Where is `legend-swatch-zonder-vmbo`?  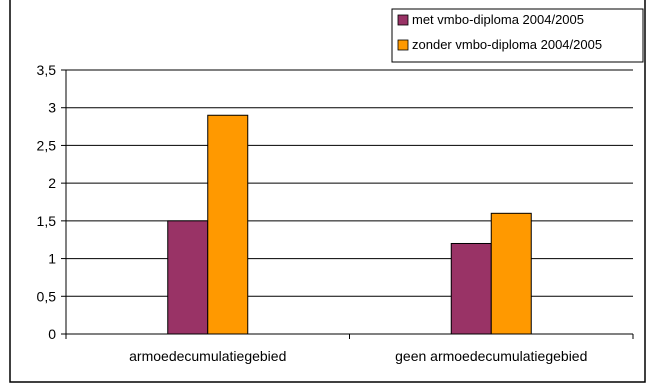 legend-swatch-zonder-vmbo is located at coordinates (403, 45).